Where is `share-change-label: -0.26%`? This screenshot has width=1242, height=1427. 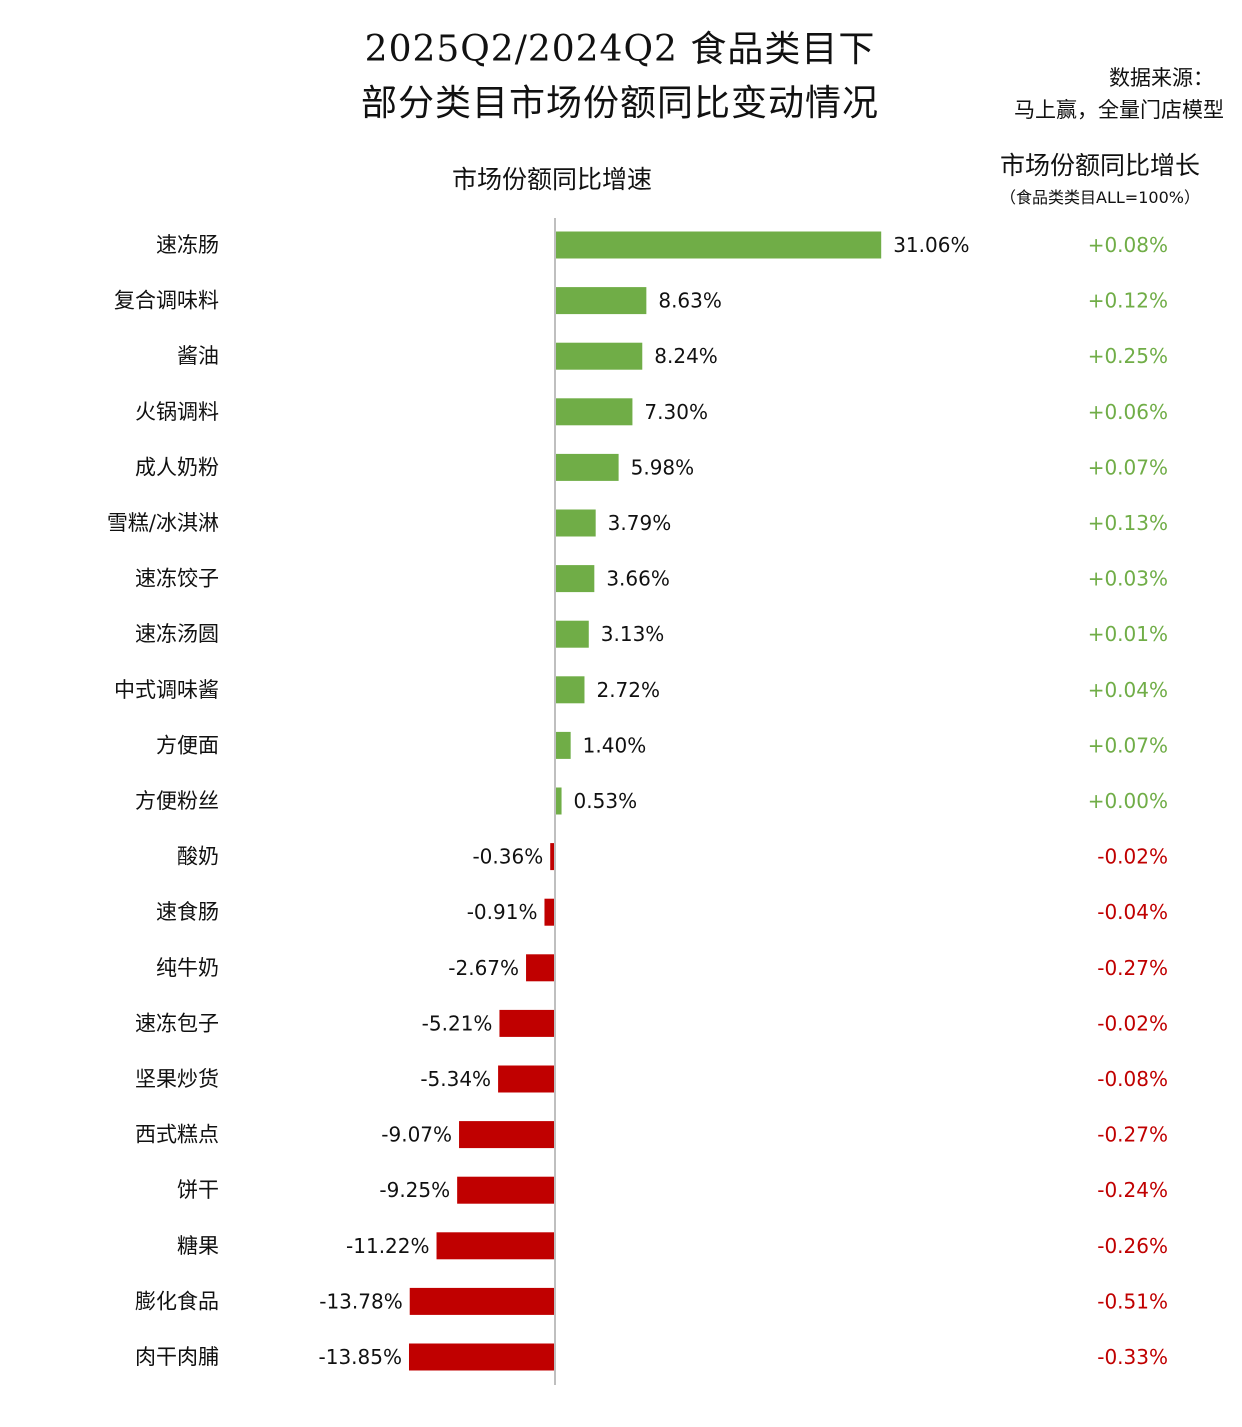 share-change-label: -0.26% is located at coordinates (1132, 1246).